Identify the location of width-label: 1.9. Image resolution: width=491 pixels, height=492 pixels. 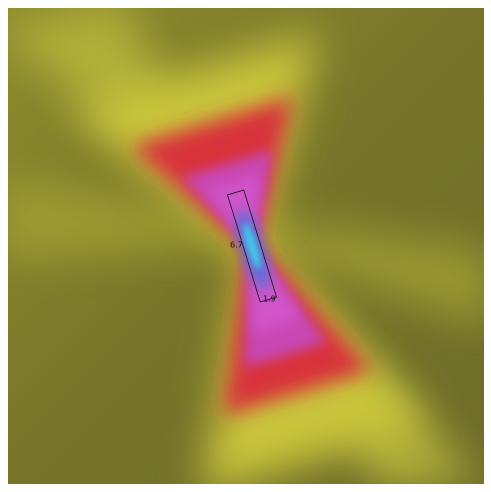
(269, 299).